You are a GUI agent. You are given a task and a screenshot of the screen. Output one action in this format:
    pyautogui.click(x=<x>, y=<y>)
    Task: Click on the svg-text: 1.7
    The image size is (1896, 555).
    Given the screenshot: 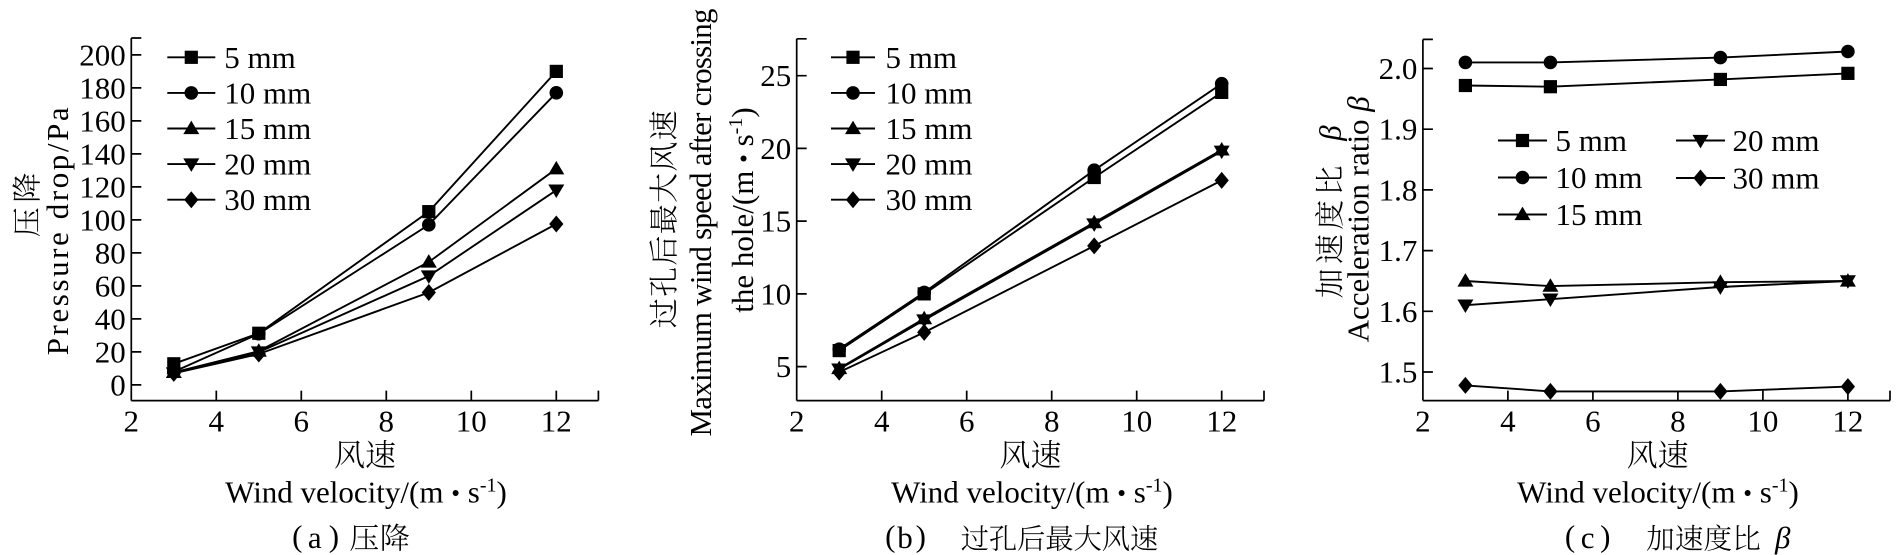 What is the action you would take?
    pyautogui.click(x=1398, y=250)
    